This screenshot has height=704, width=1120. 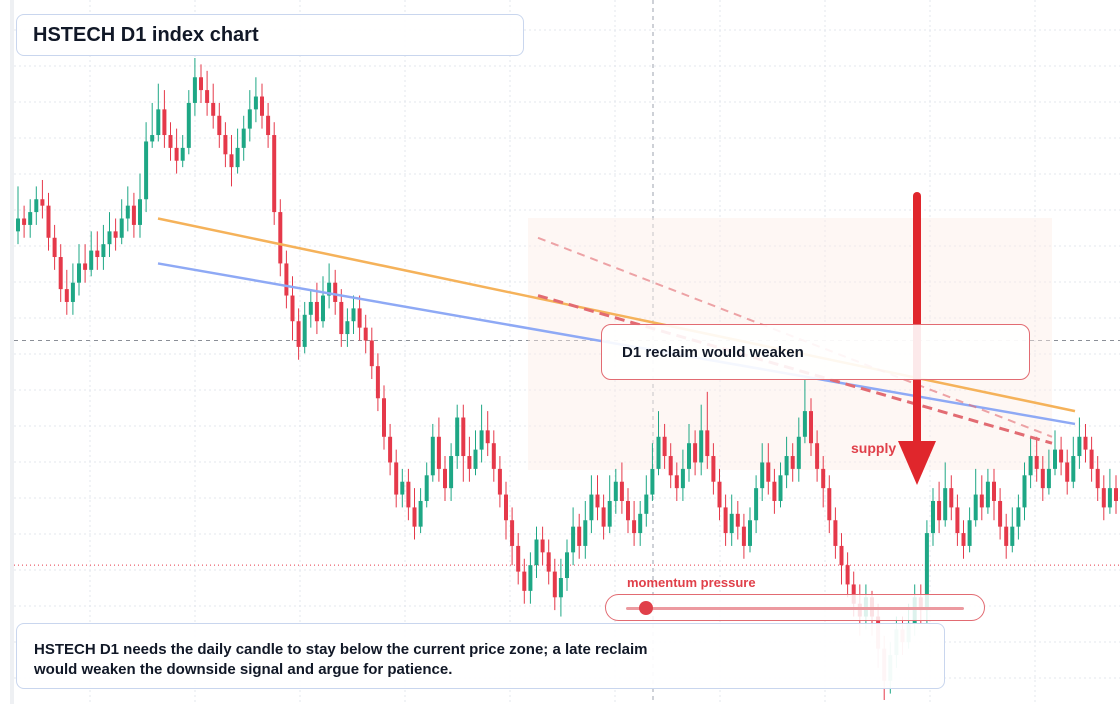 What do you see at coordinates (691, 582) in the screenshot?
I see `momentum-label: momentum pressure` at bounding box center [691, 582].